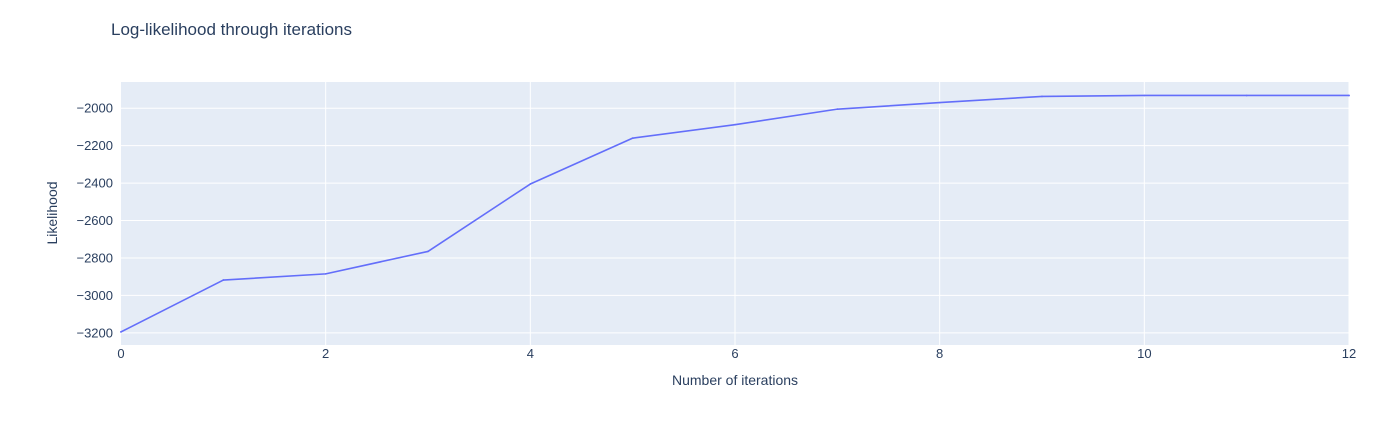 This screenshot has height=430, width=1400. Describe the element at coordinates (94, 108) in the screenshot. I see `y-tick-label: −2000` at that location.